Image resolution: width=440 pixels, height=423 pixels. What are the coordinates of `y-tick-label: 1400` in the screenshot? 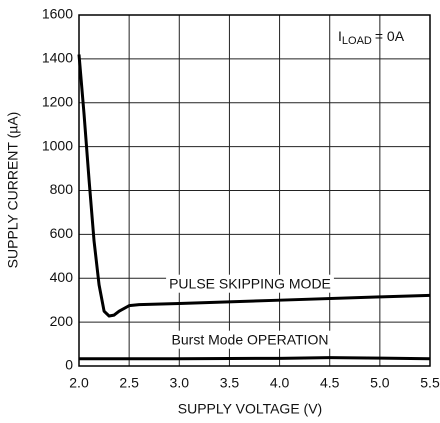 It's located at (57, 58).